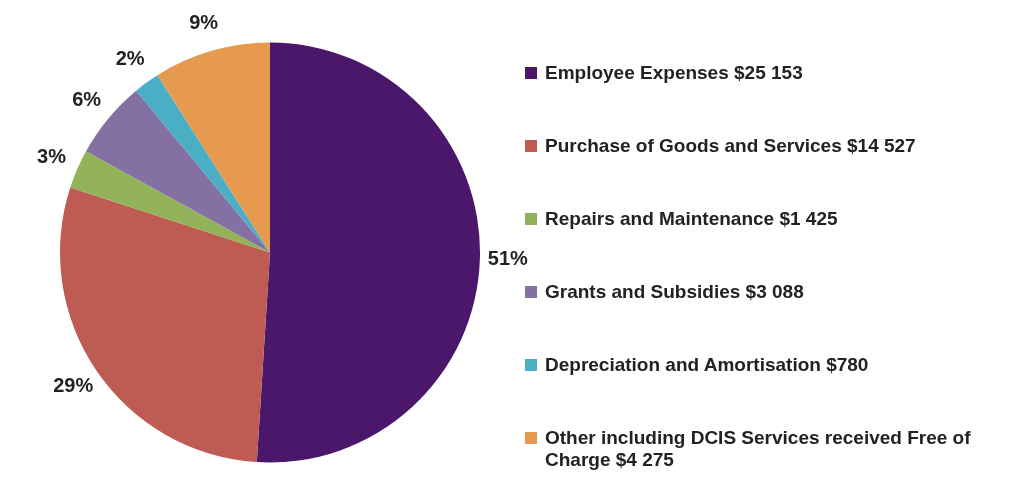 This screenshot has width=1031, height=493. Describe the element at coordinates (130, 58) in the screenshot. I see `data-label: 2%` at that location.